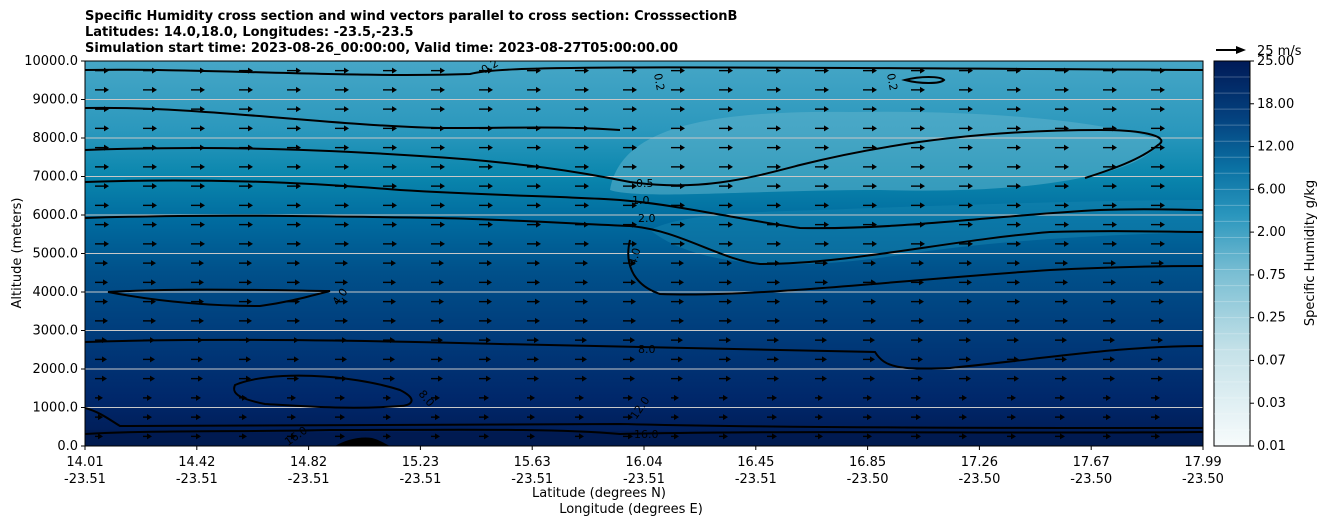  What do you see at coordinates (56, 331) in the screenshot?
I see `y-tick-label: 3000.0` at bounding box center [56, 331].